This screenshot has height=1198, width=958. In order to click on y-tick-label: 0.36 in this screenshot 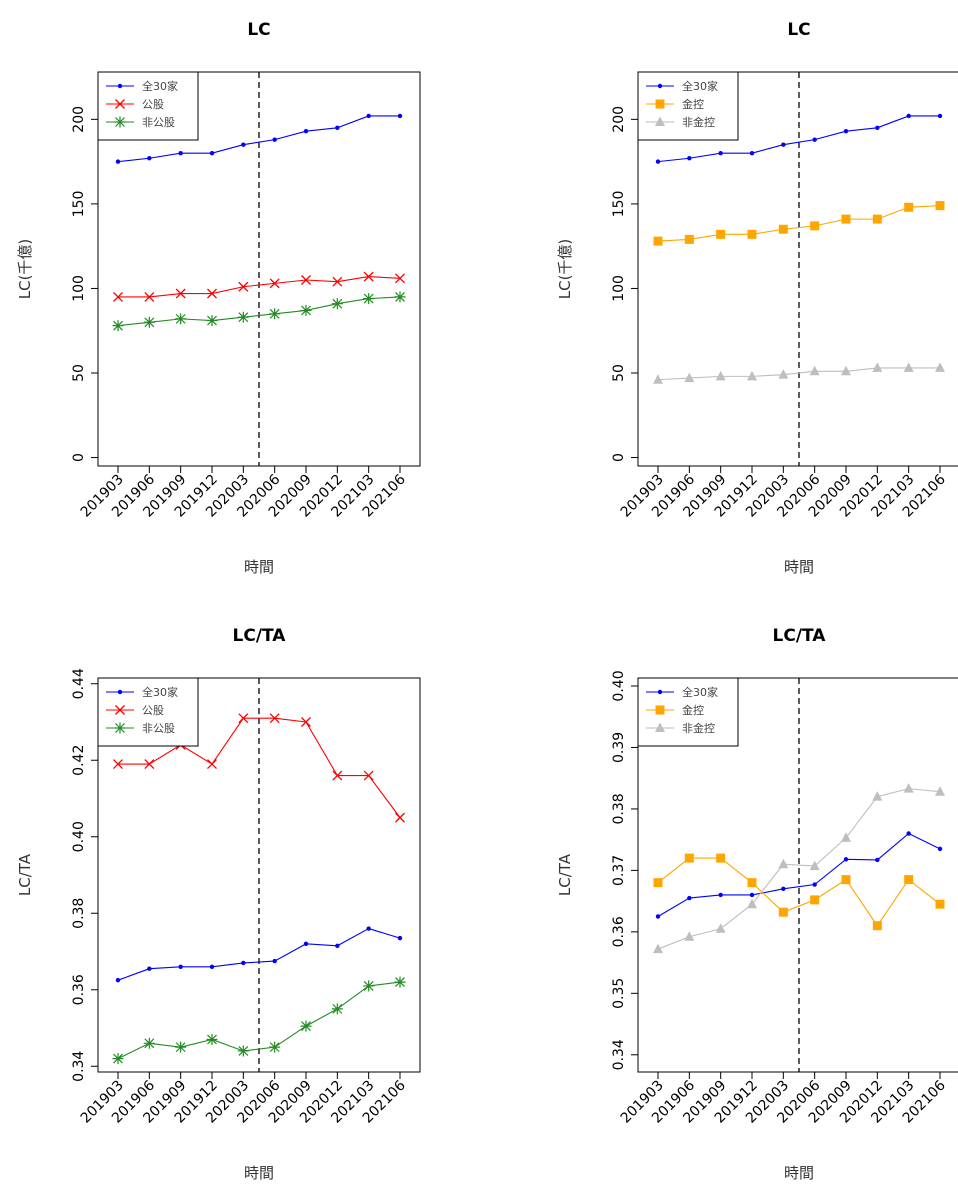, I will do `click(79, 989)`.